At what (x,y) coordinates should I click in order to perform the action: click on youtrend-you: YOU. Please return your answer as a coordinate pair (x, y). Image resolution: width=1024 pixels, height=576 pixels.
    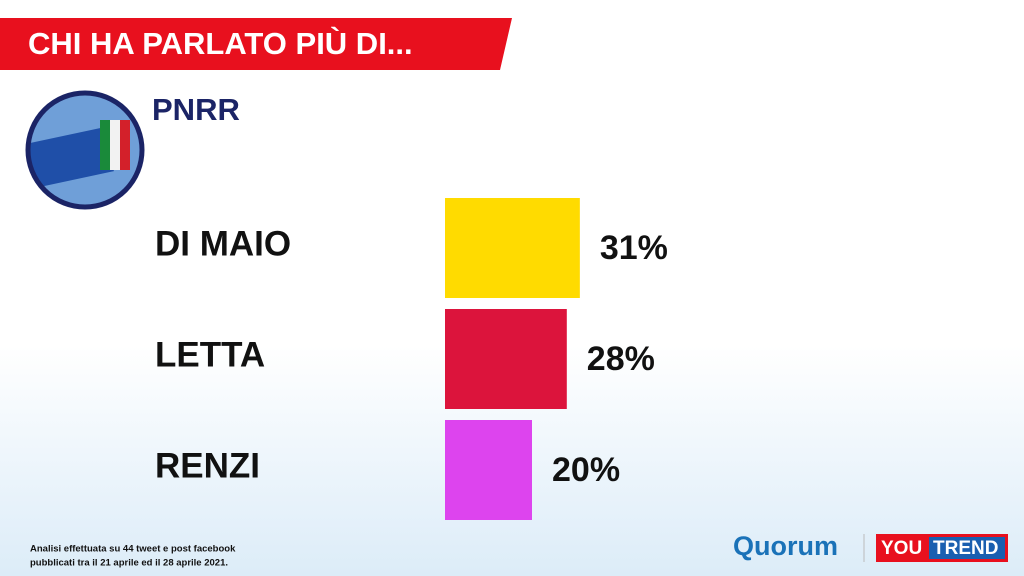
    Looking at the image, I should click on (901, 548).